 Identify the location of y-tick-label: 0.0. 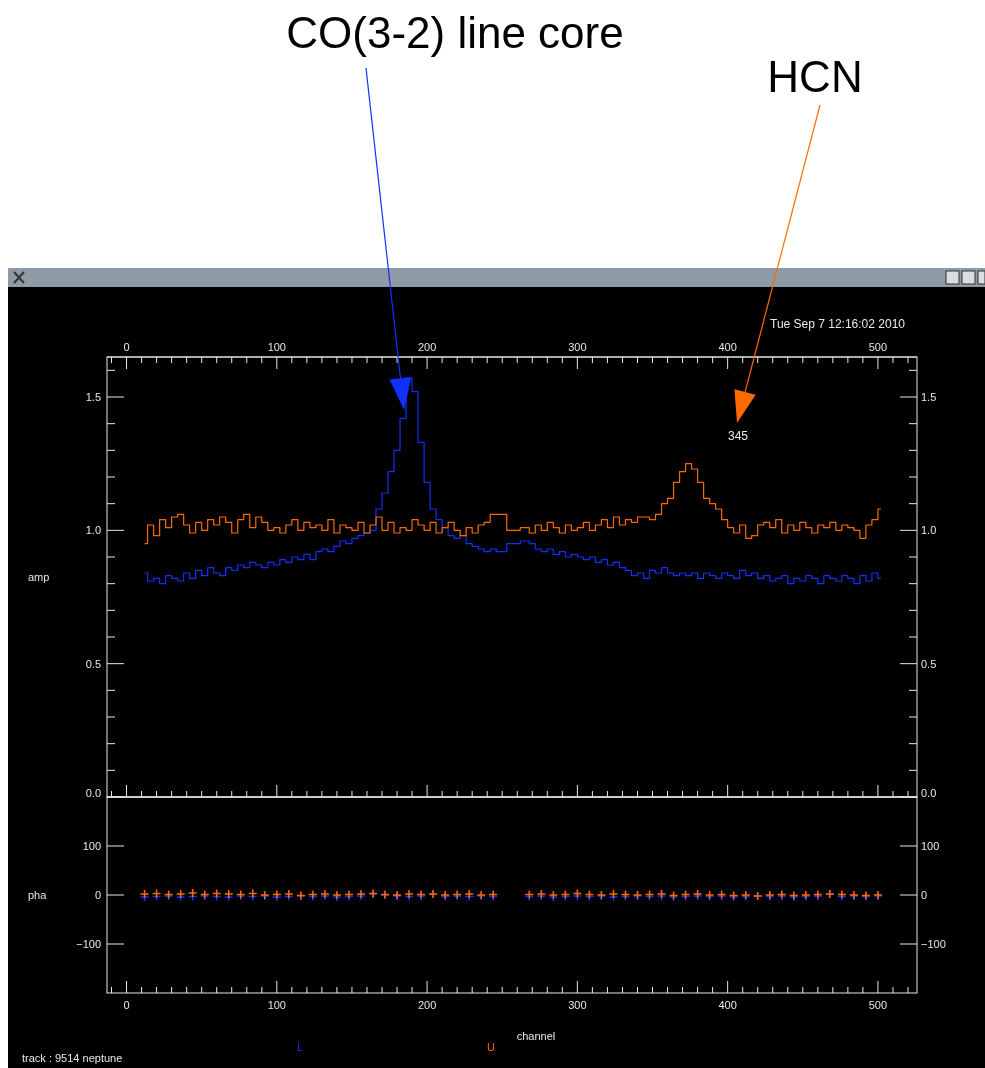
(93, 793).